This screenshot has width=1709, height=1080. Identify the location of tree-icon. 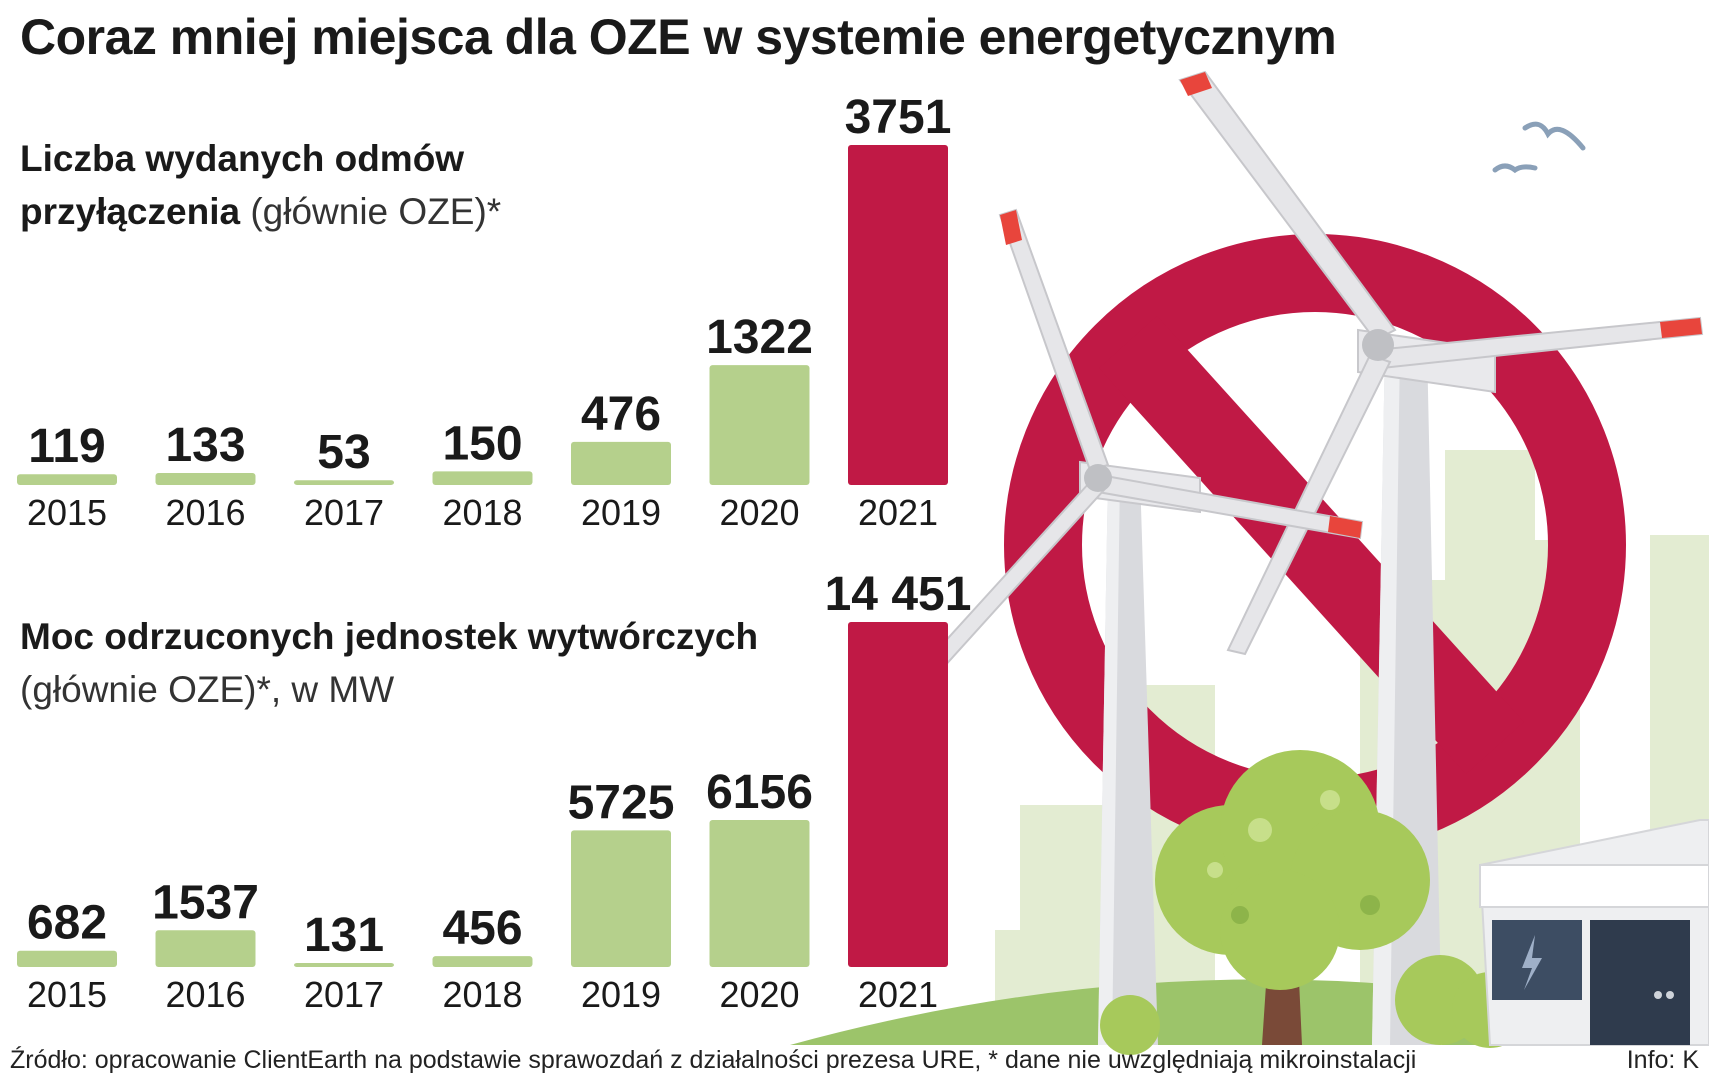
(1292, 897).